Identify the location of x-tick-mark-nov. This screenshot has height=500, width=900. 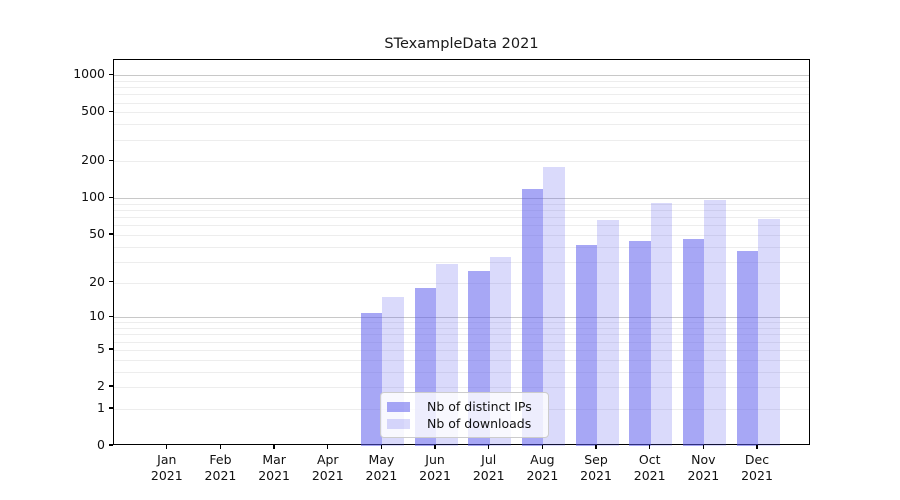
(703, 447).